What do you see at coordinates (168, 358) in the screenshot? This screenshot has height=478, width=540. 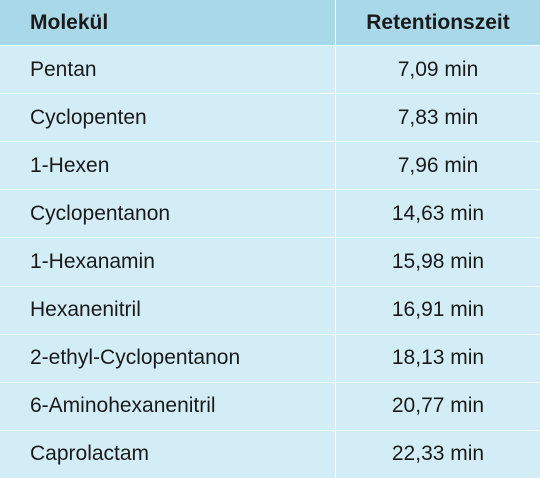 I see `molecule-cell: 2-ethyl-Cyclopentanon` at bounding box center [168, 358].